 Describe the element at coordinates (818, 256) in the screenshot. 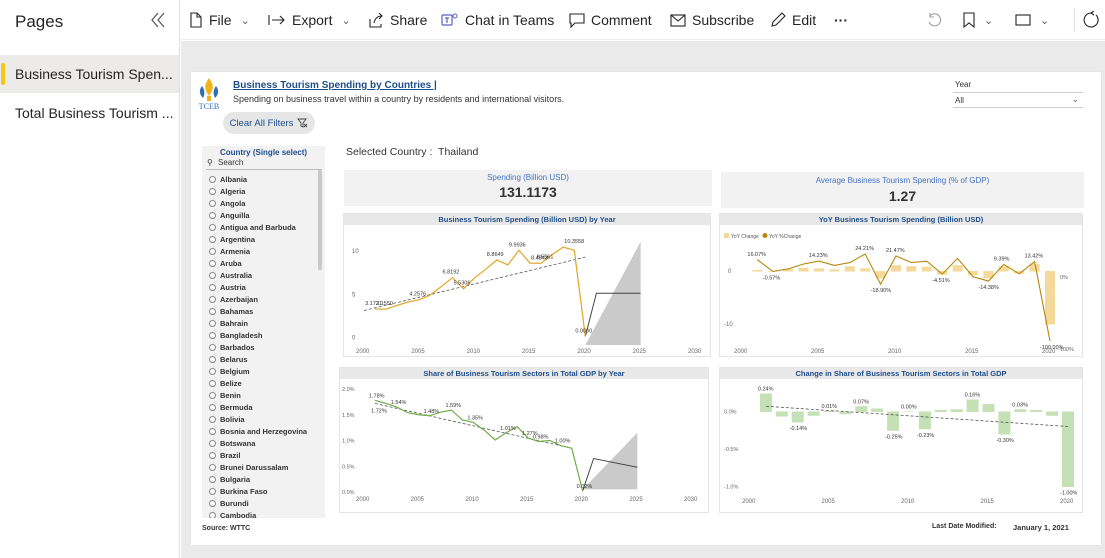

I see `data-label: 14.23%` at that location.